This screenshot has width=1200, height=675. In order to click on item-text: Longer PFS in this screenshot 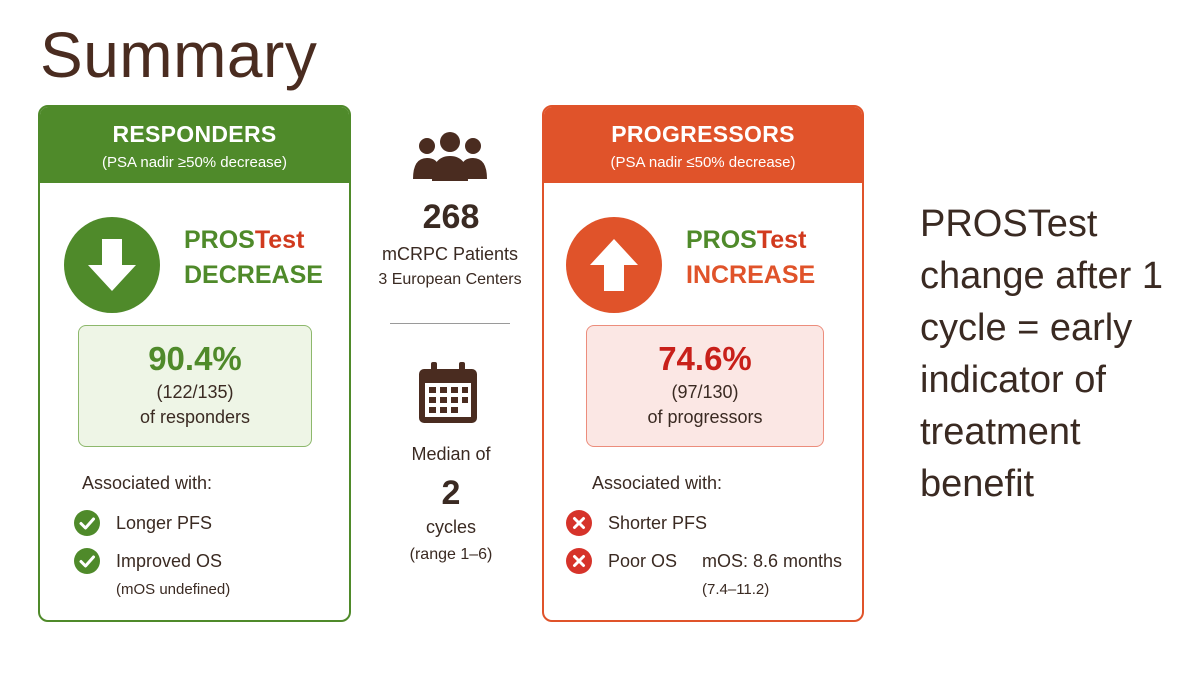, I will do `click(164, 523)`.